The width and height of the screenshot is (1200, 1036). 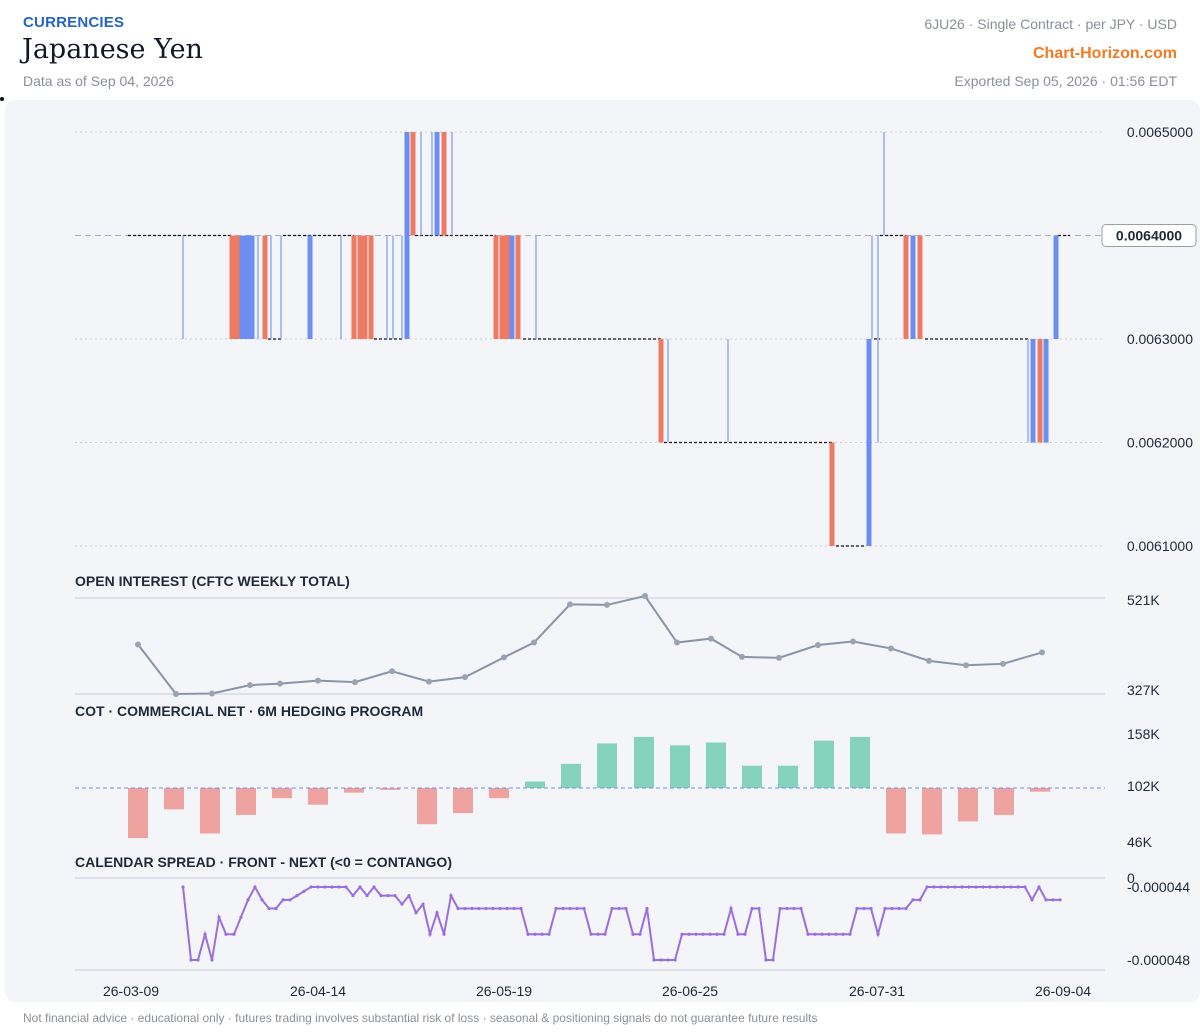 What do you see at coordinates (877, 991) in the screenshot?
I see `x-axis-tick: 26-07-31` at bounding box center [877, 991].